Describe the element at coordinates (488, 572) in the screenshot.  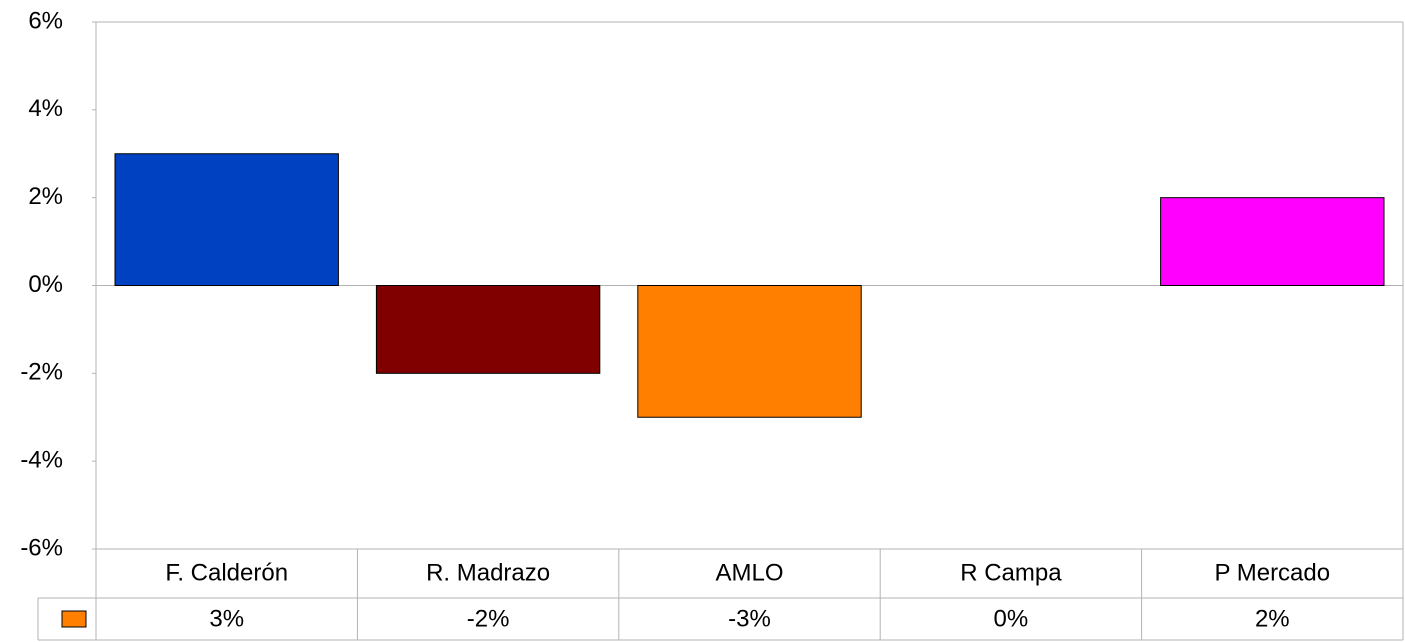
I see `x-tick-label: R. Madrazo` at that location.